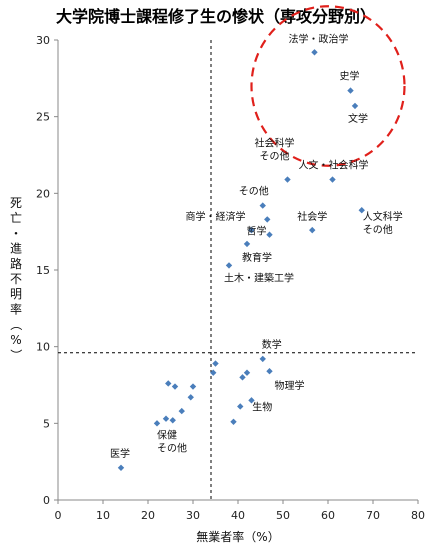  What do you see at coordinates (16, 218) in the screenshot?
I see `y-axis-label-char: 亡` at bounding box center [16, 218].